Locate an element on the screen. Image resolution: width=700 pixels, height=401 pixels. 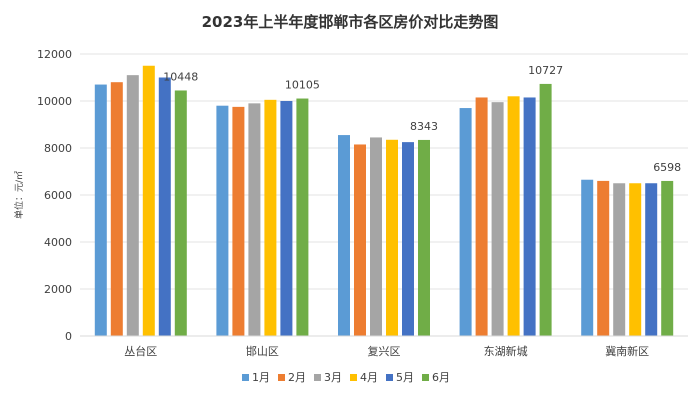
legend-label: 2月 is located at coordinates (297, 377).